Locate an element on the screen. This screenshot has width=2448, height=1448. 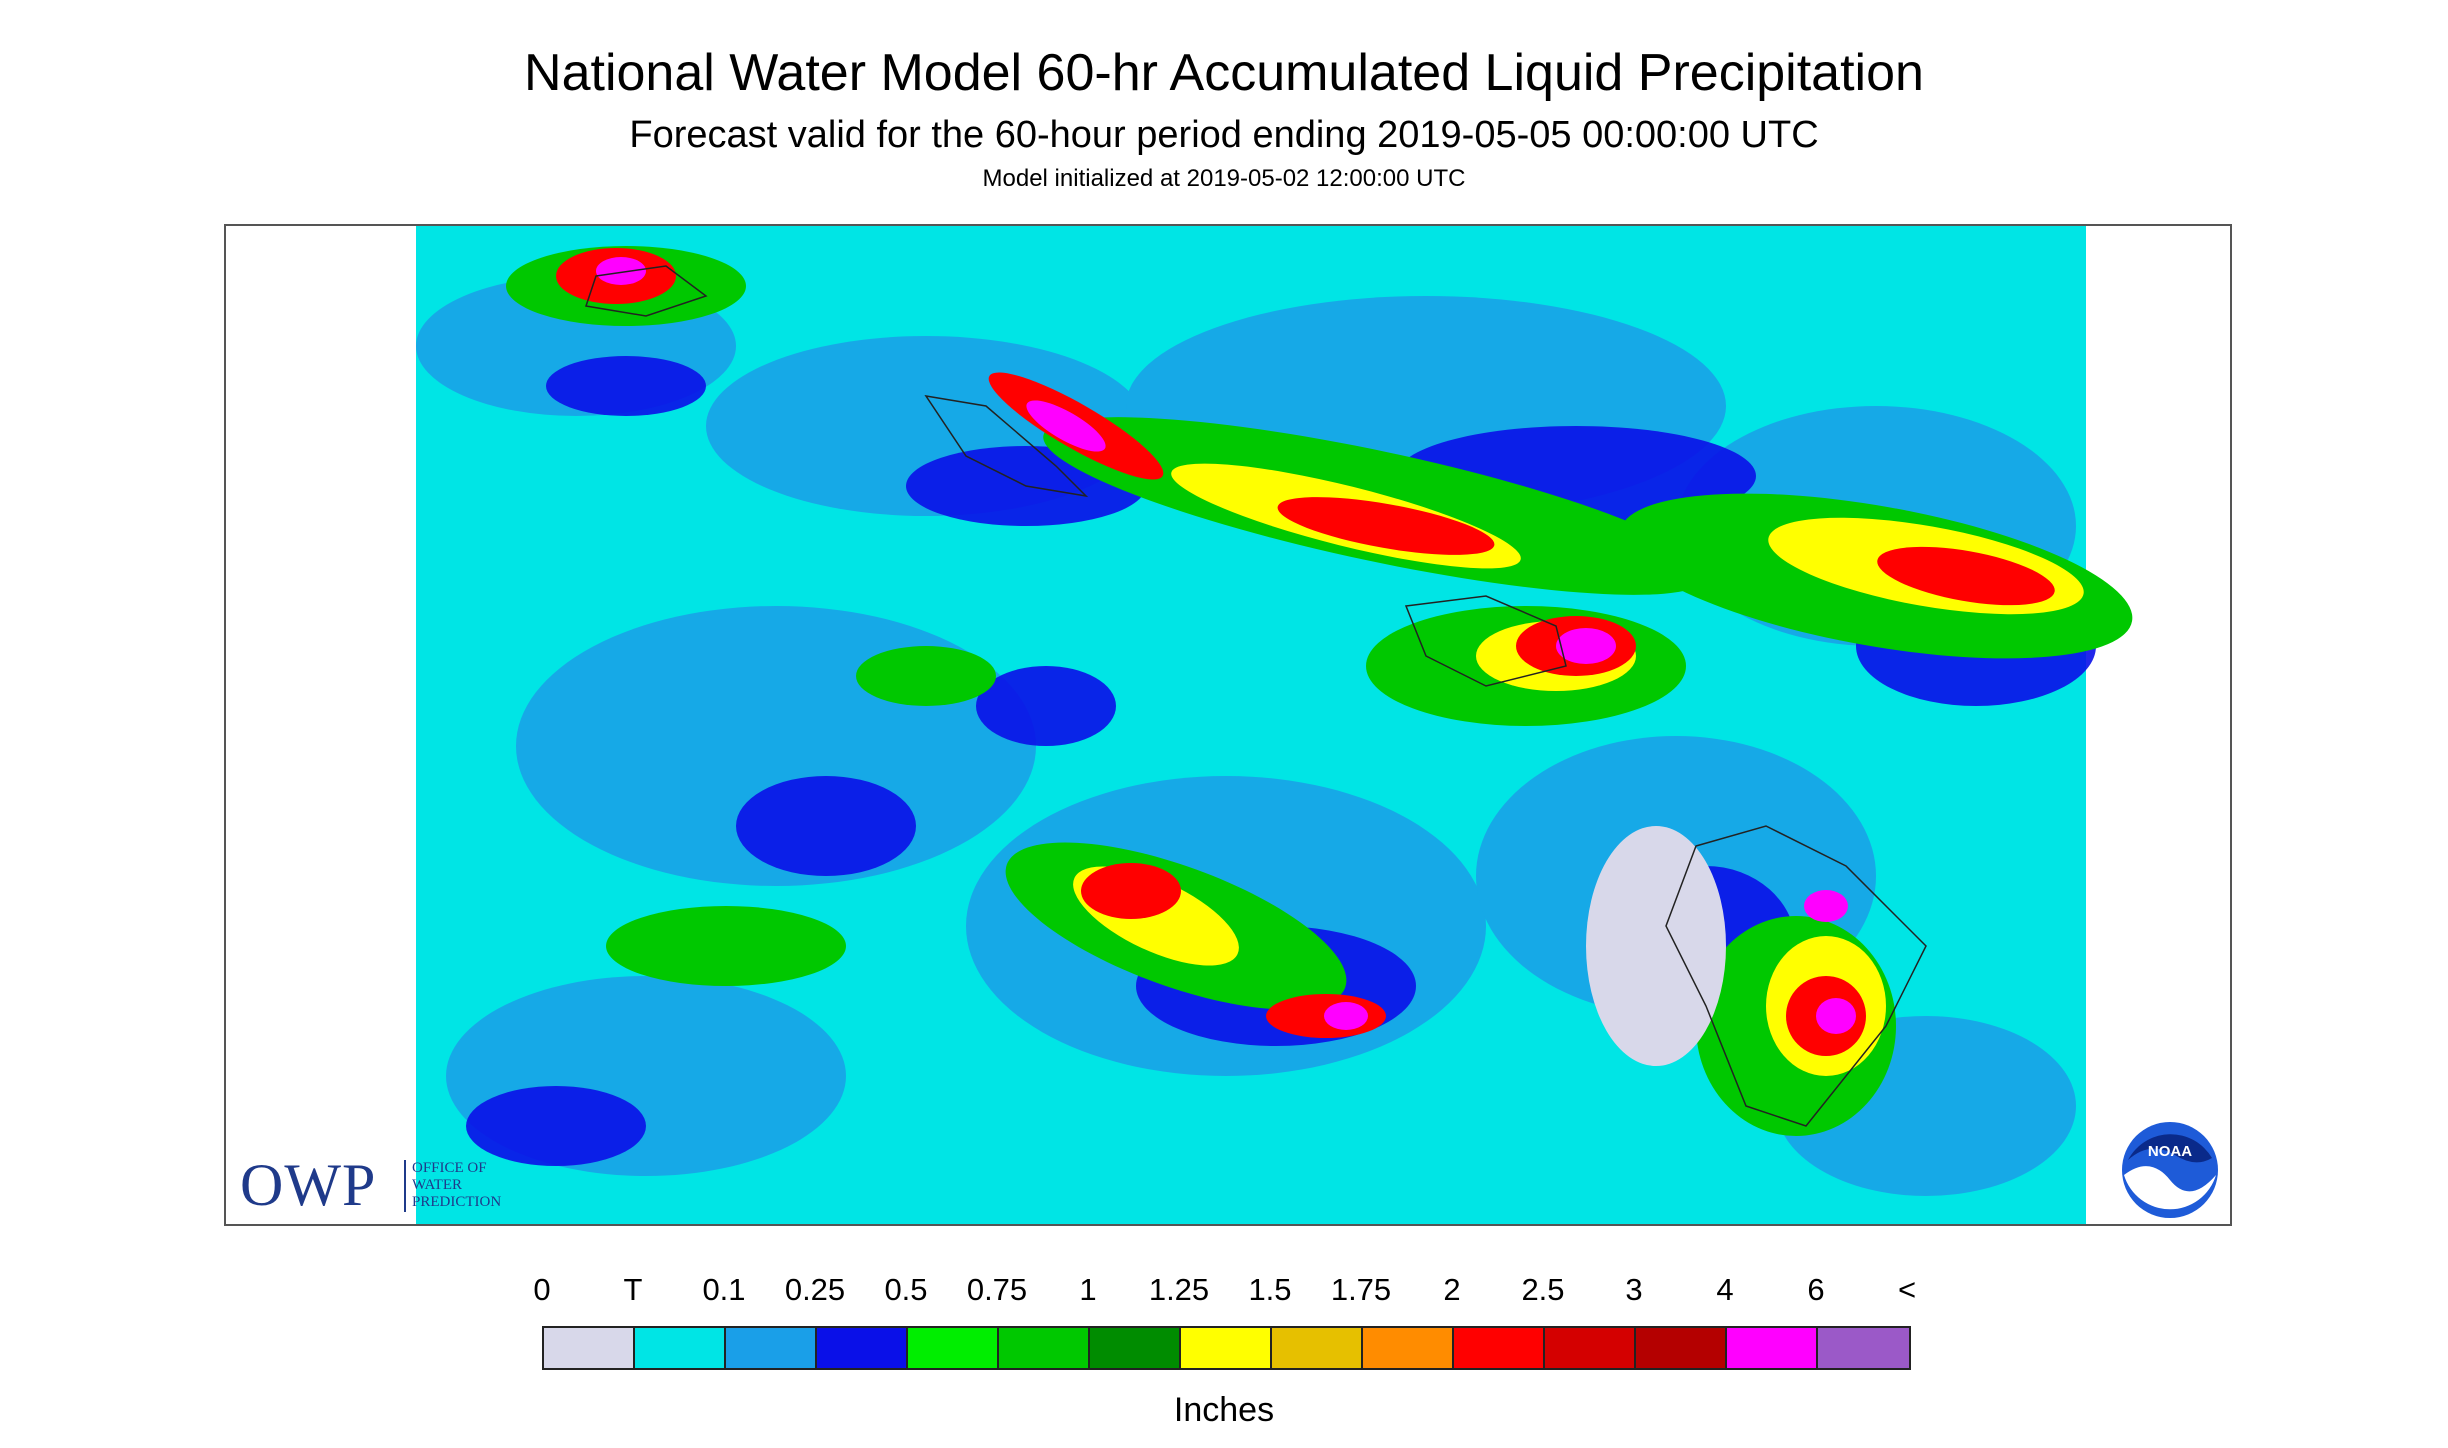
legend-label: 0.25 is located at coordinates (815, 1289).